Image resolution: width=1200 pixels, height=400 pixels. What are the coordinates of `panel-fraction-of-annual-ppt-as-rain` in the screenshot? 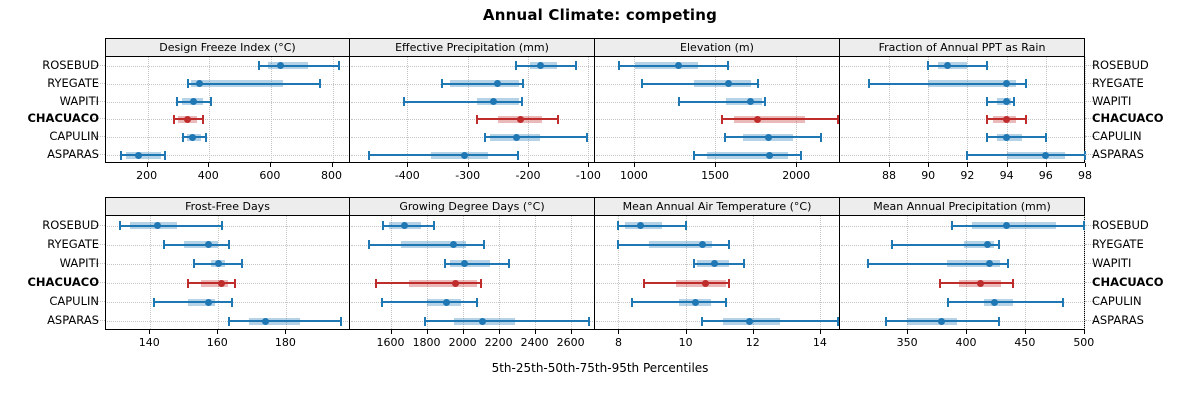 It's located at (963, 109).